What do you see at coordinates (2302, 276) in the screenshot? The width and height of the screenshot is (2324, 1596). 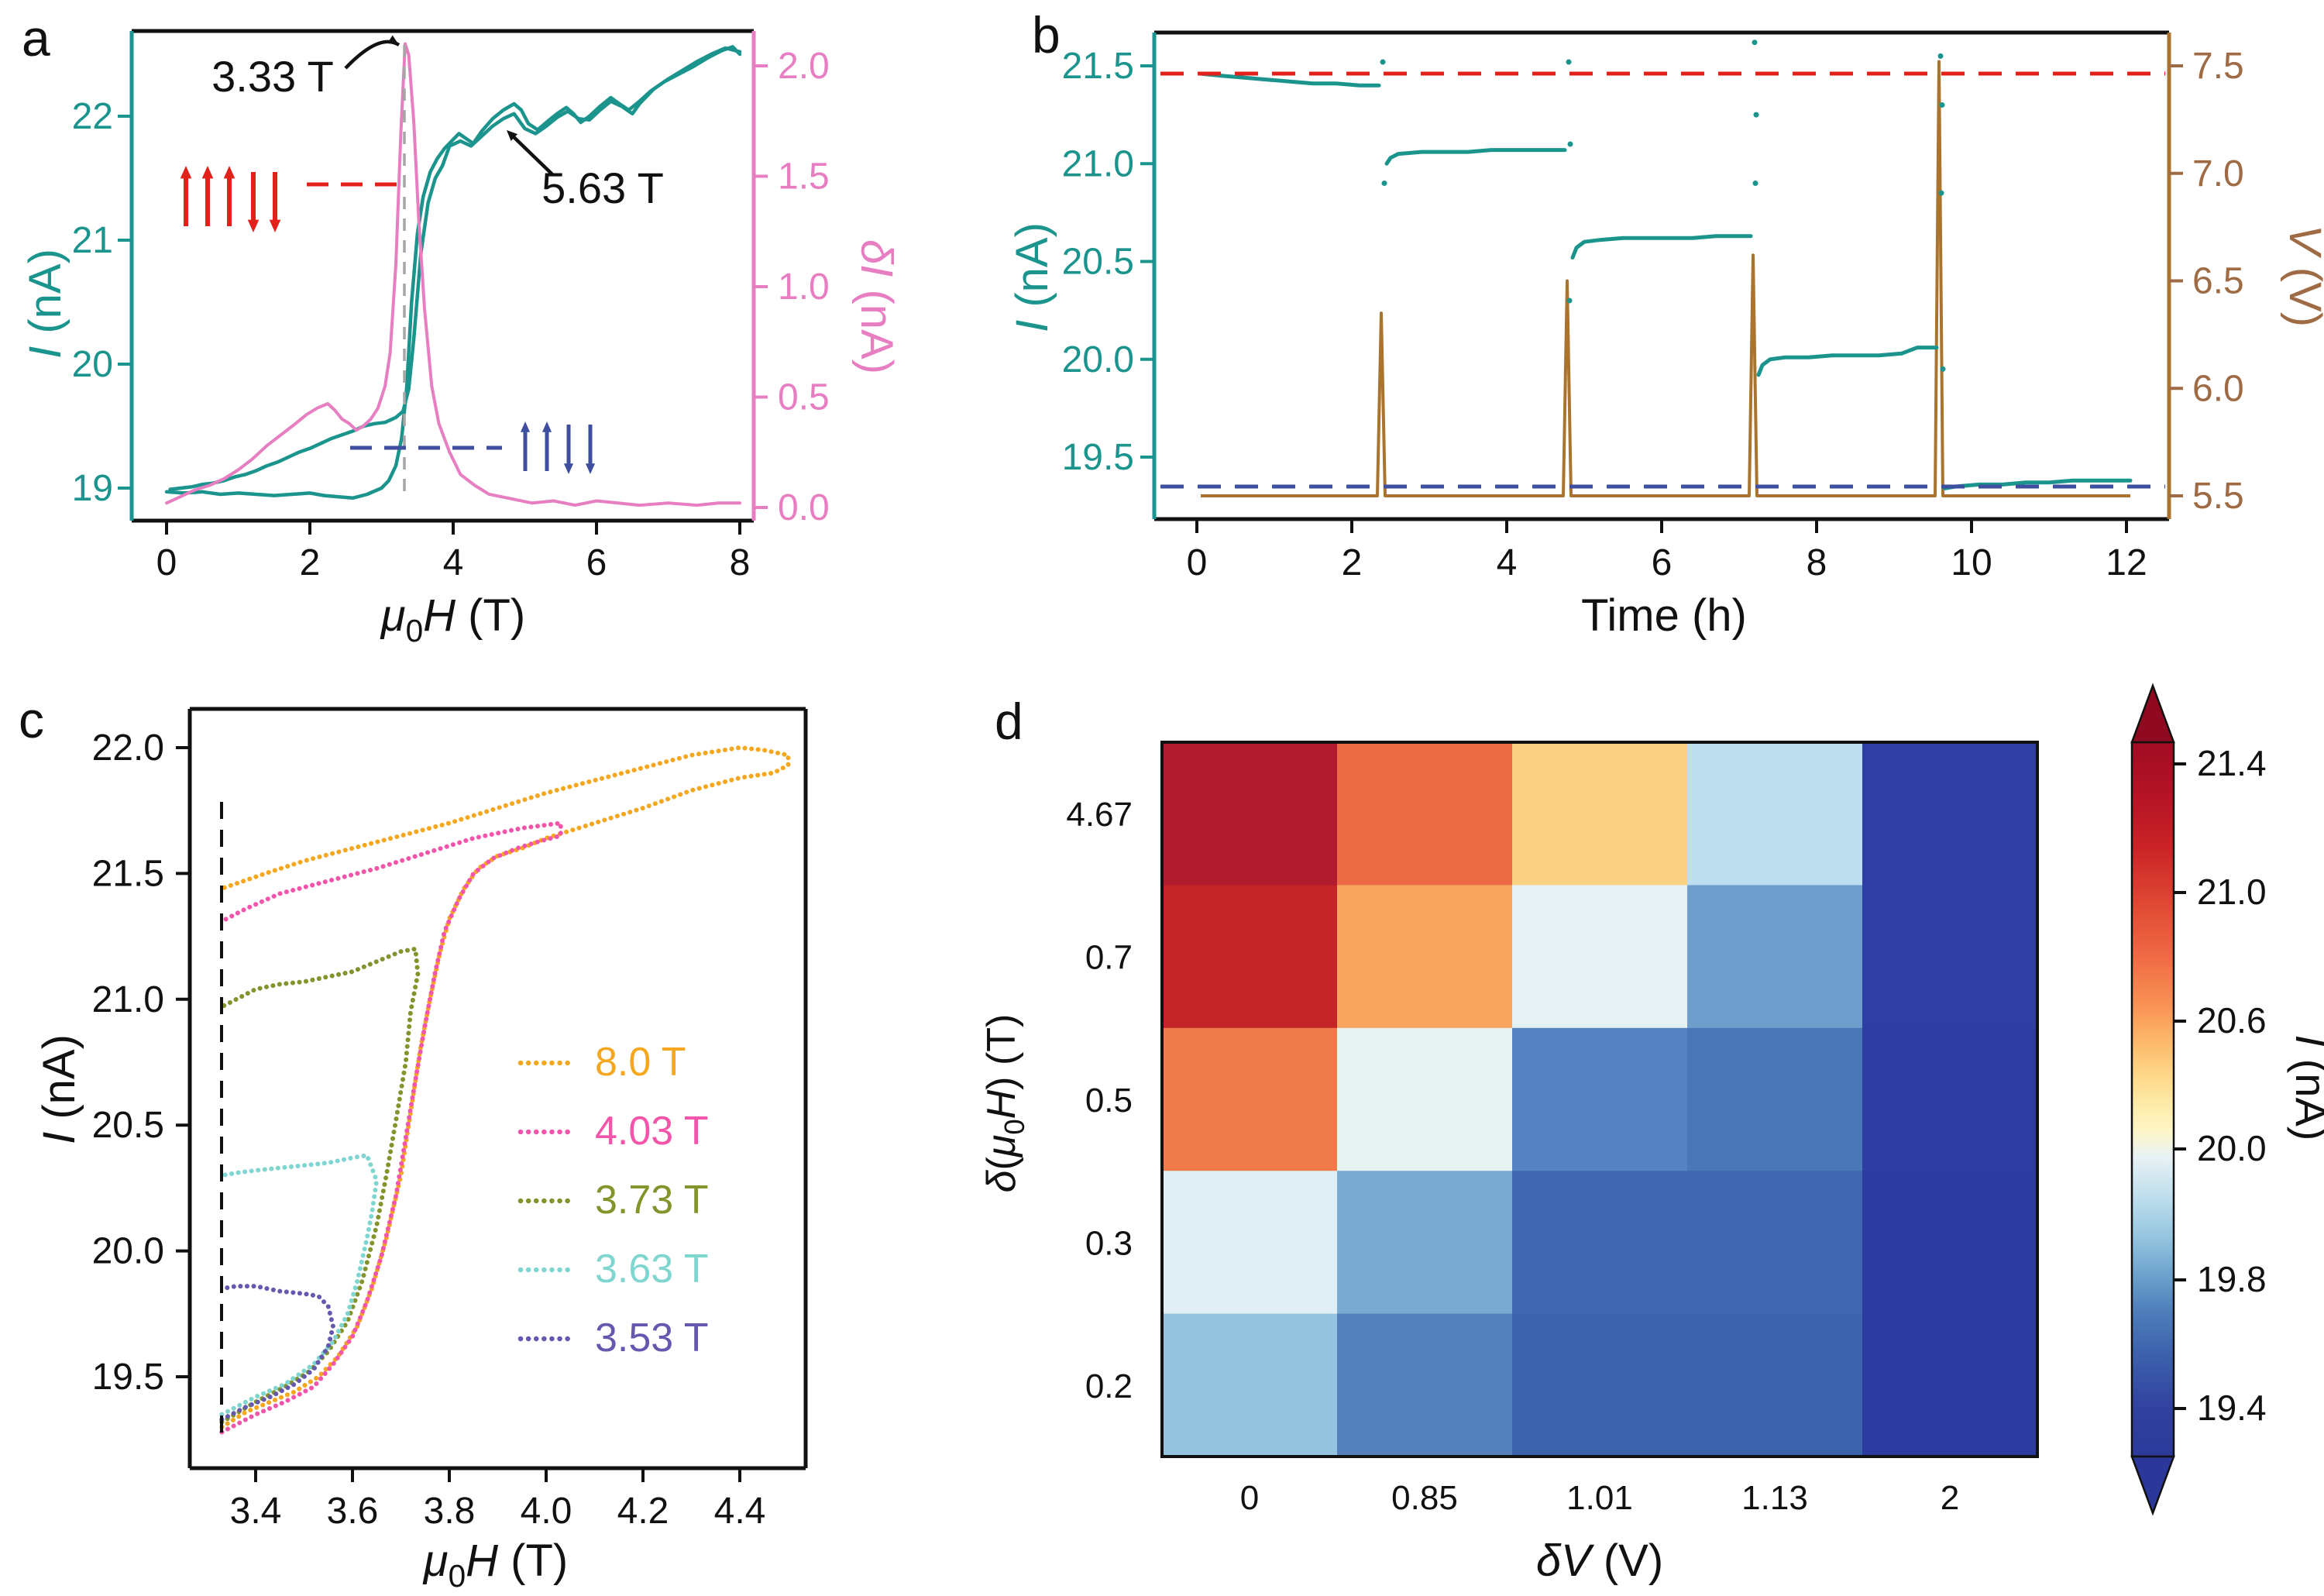 I see `annotation-text: V (V)` at bounding box center [2302, 276].